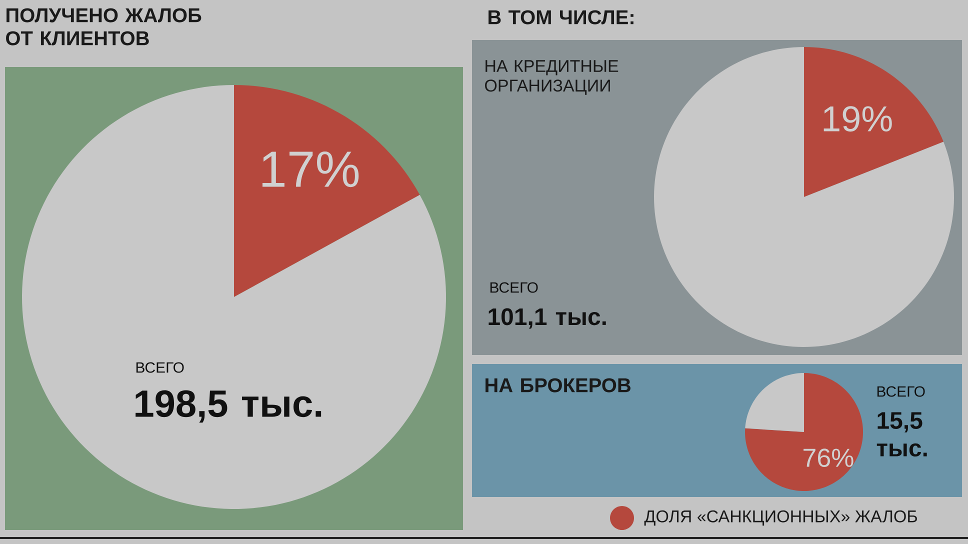  What do you see at coordinates (229, 406) in the screenshot?
I see `text: 198,5 тыс.` at bounding box center [229, 406].